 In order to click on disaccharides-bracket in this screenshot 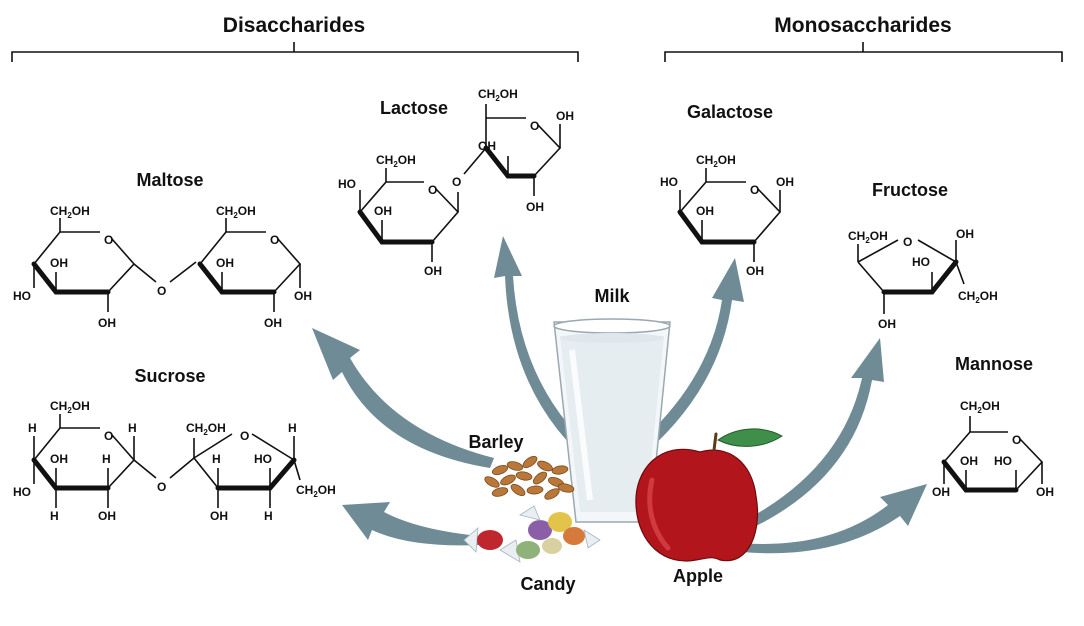, I will do `click(295, 52)`.